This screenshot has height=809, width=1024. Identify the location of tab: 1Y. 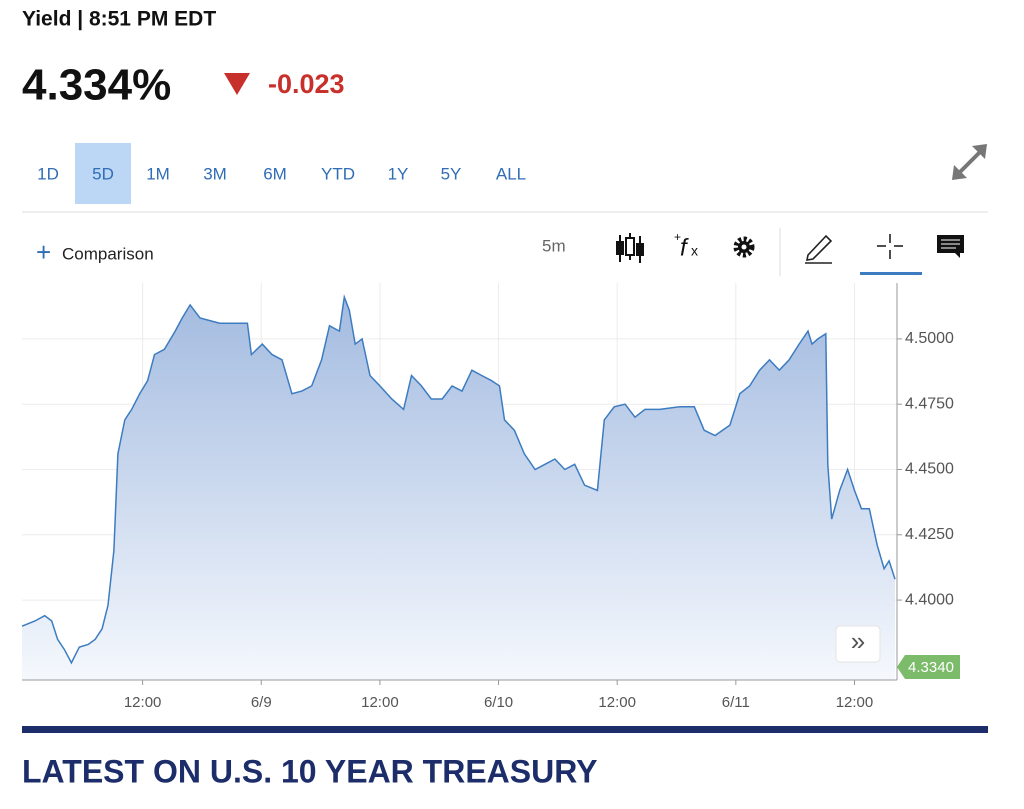
(398, 173).